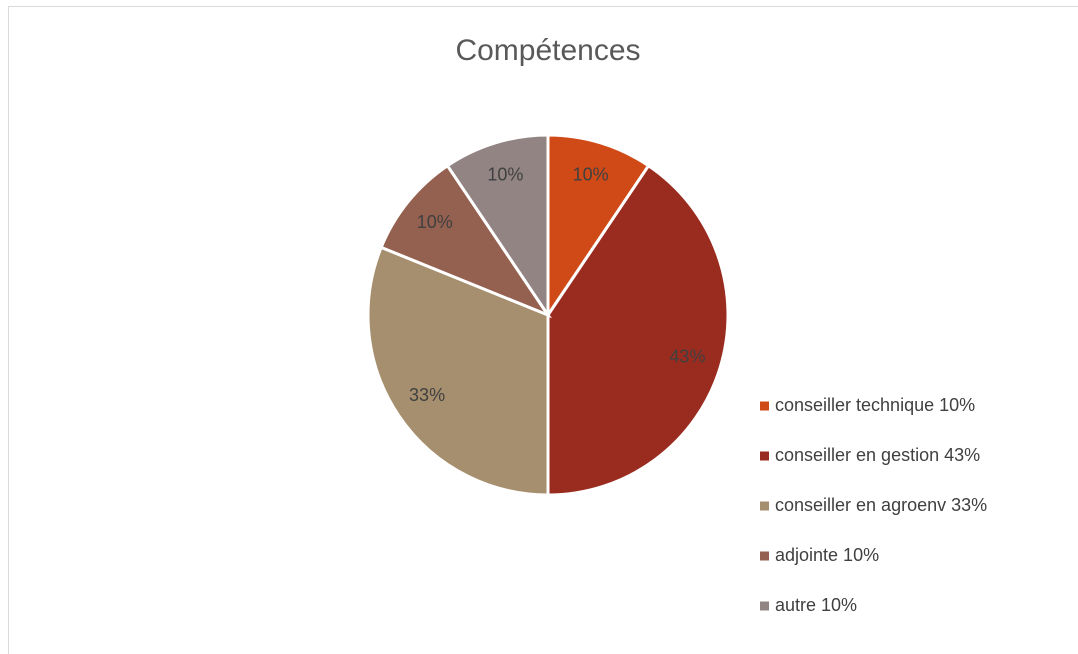 Image resolution: width=1078 pixels, height=654 pixels. Describe the element at coordinates (816, 605) in the screenshot. I see `legend-label: autre 10%` at that location.